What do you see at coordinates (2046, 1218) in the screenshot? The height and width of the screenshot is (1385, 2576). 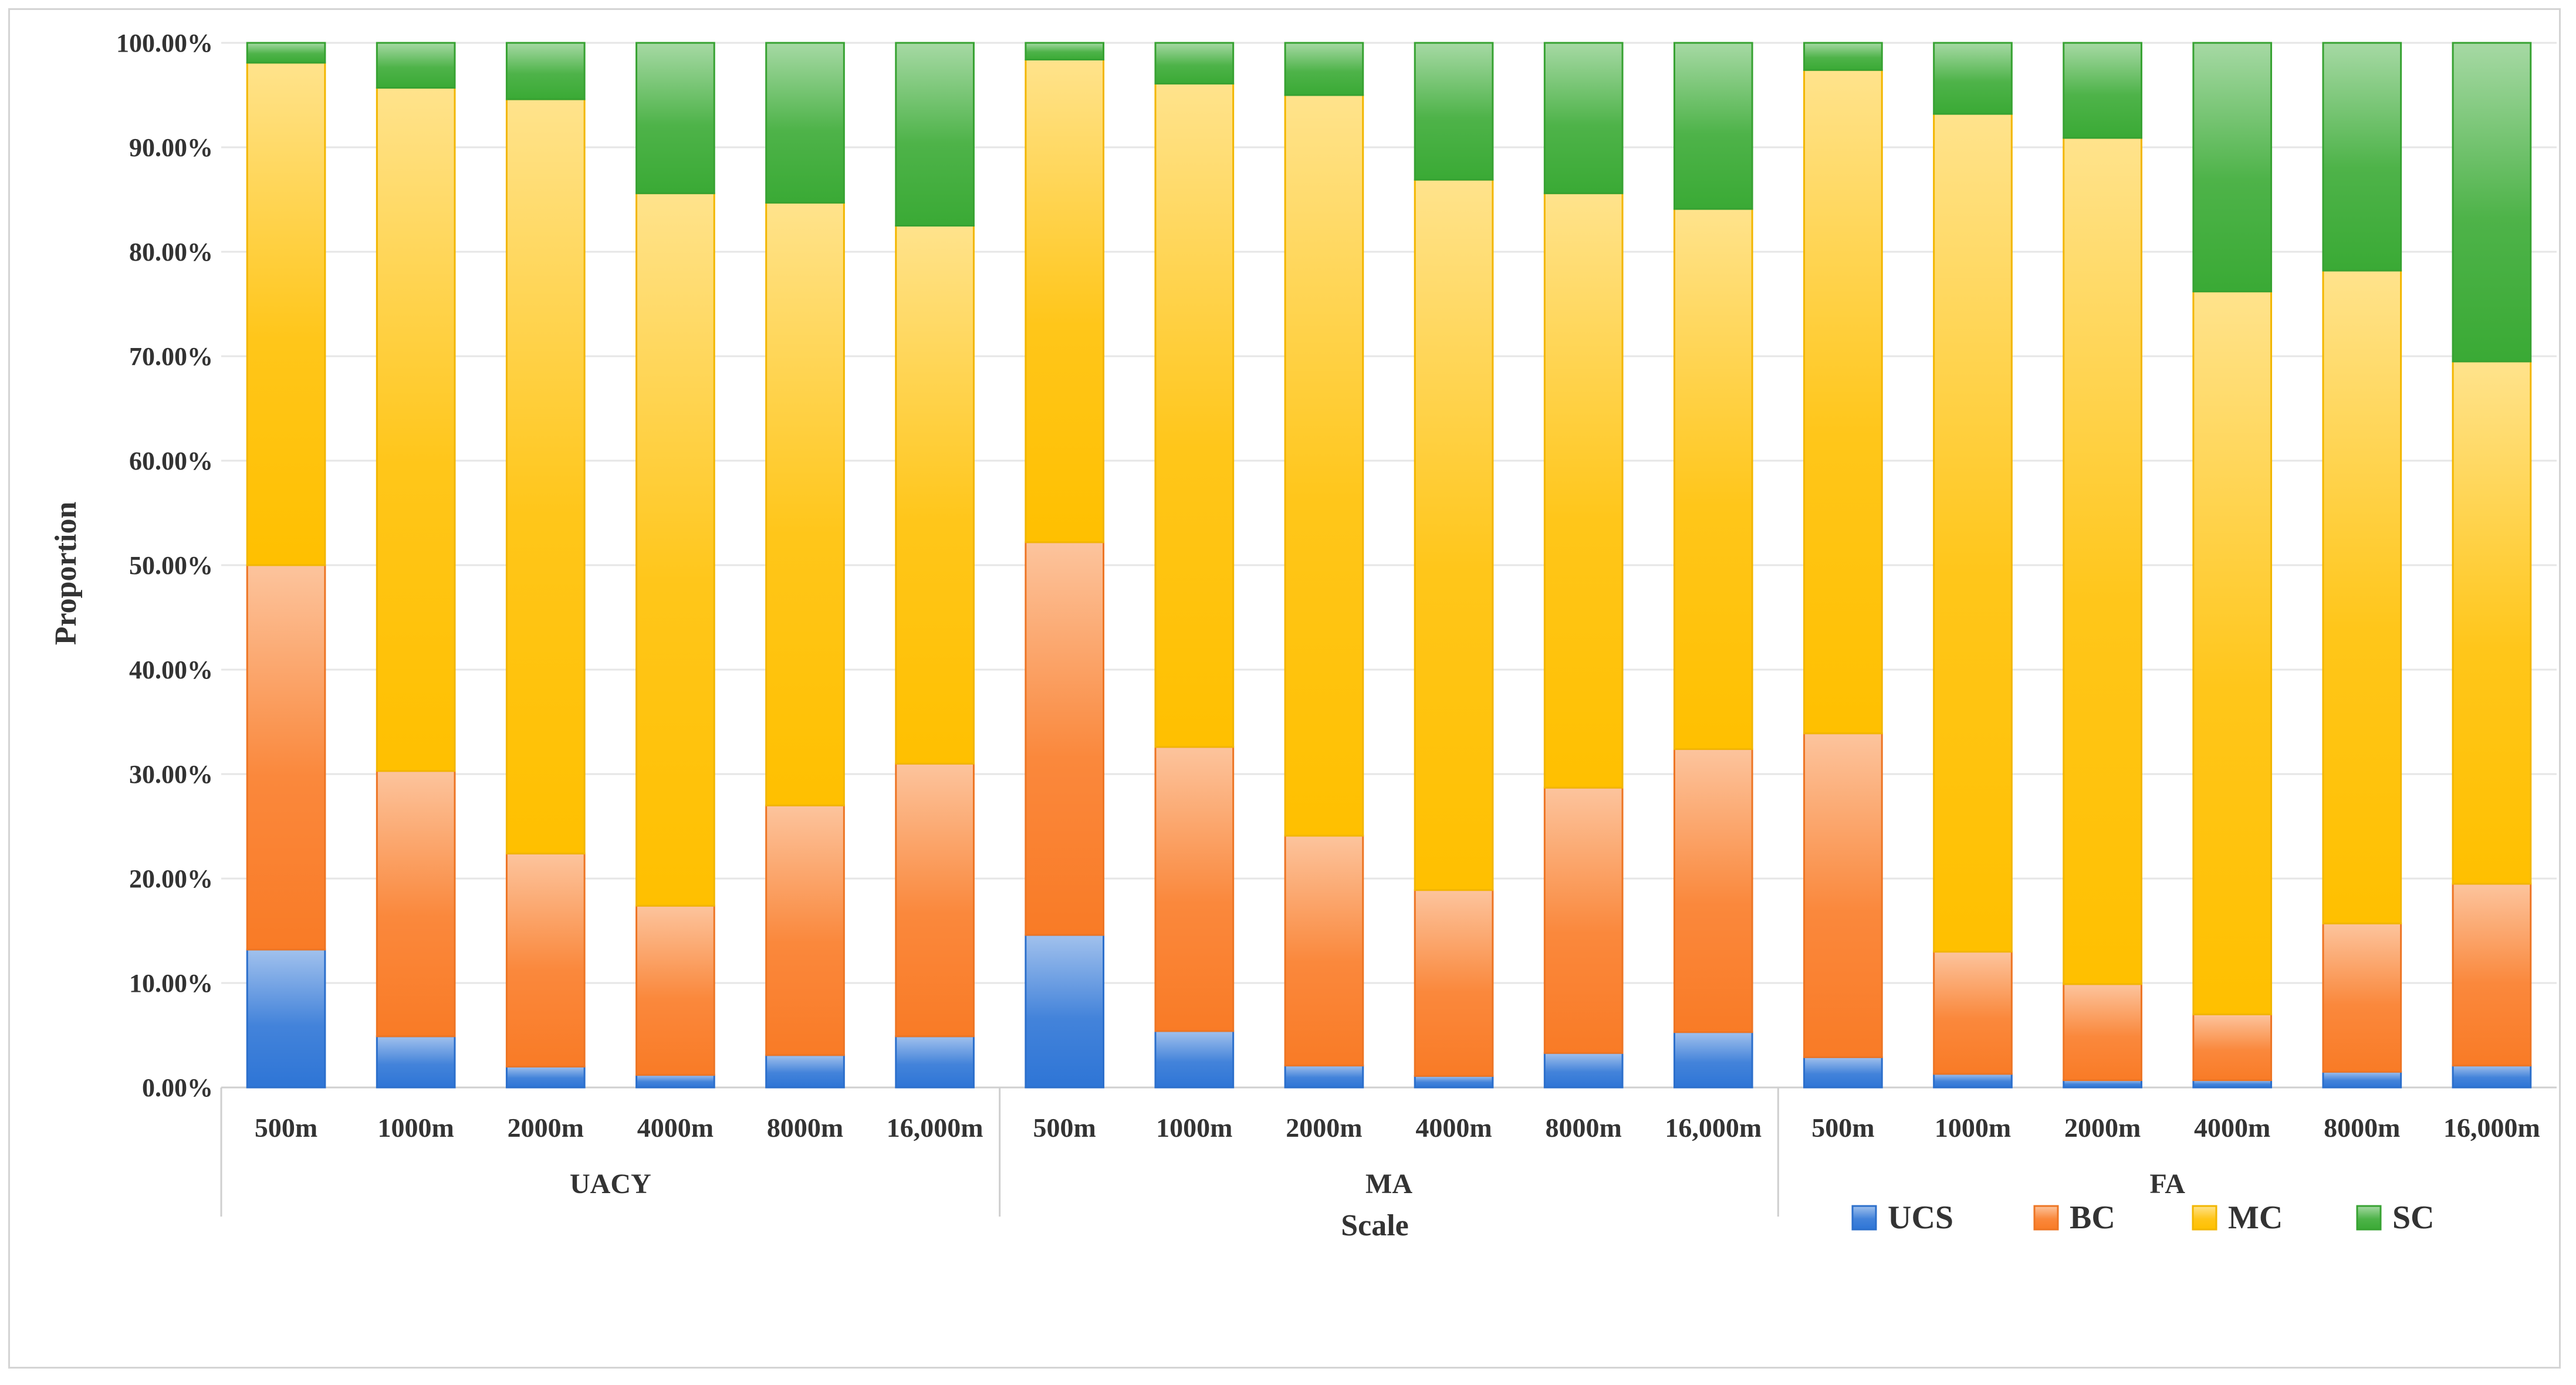 I see `legend-swatch-bc` at bounding box center [2046, 1218].